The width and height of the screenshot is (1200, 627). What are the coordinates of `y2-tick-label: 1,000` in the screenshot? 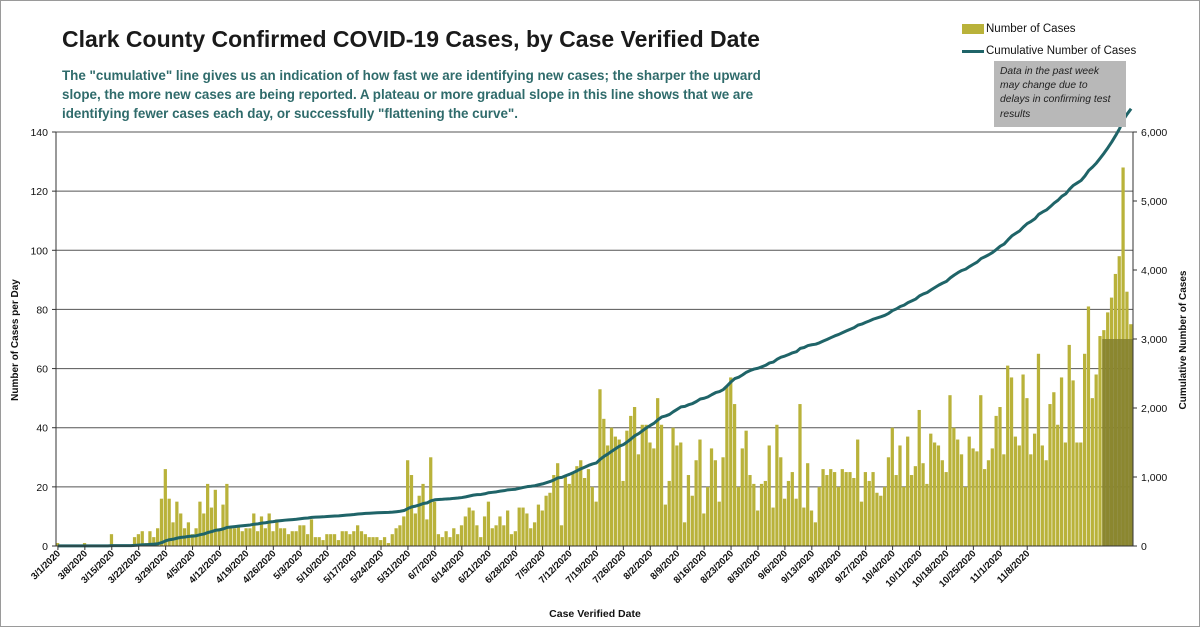 It's located at (1154, 478).